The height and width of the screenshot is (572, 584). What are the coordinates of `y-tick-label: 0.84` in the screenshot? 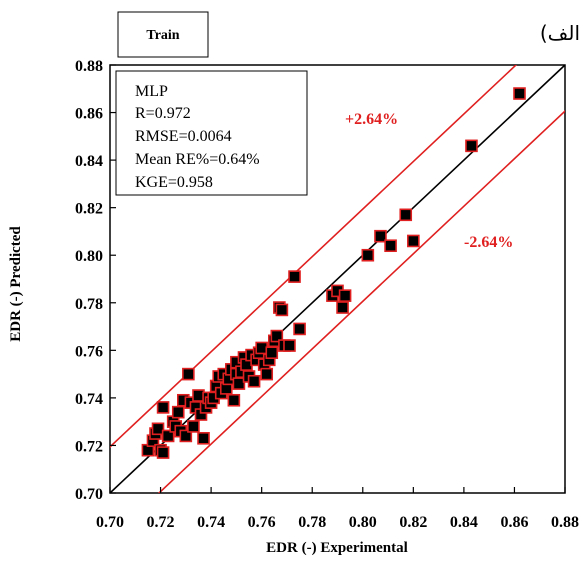 It's located at (89, 161).